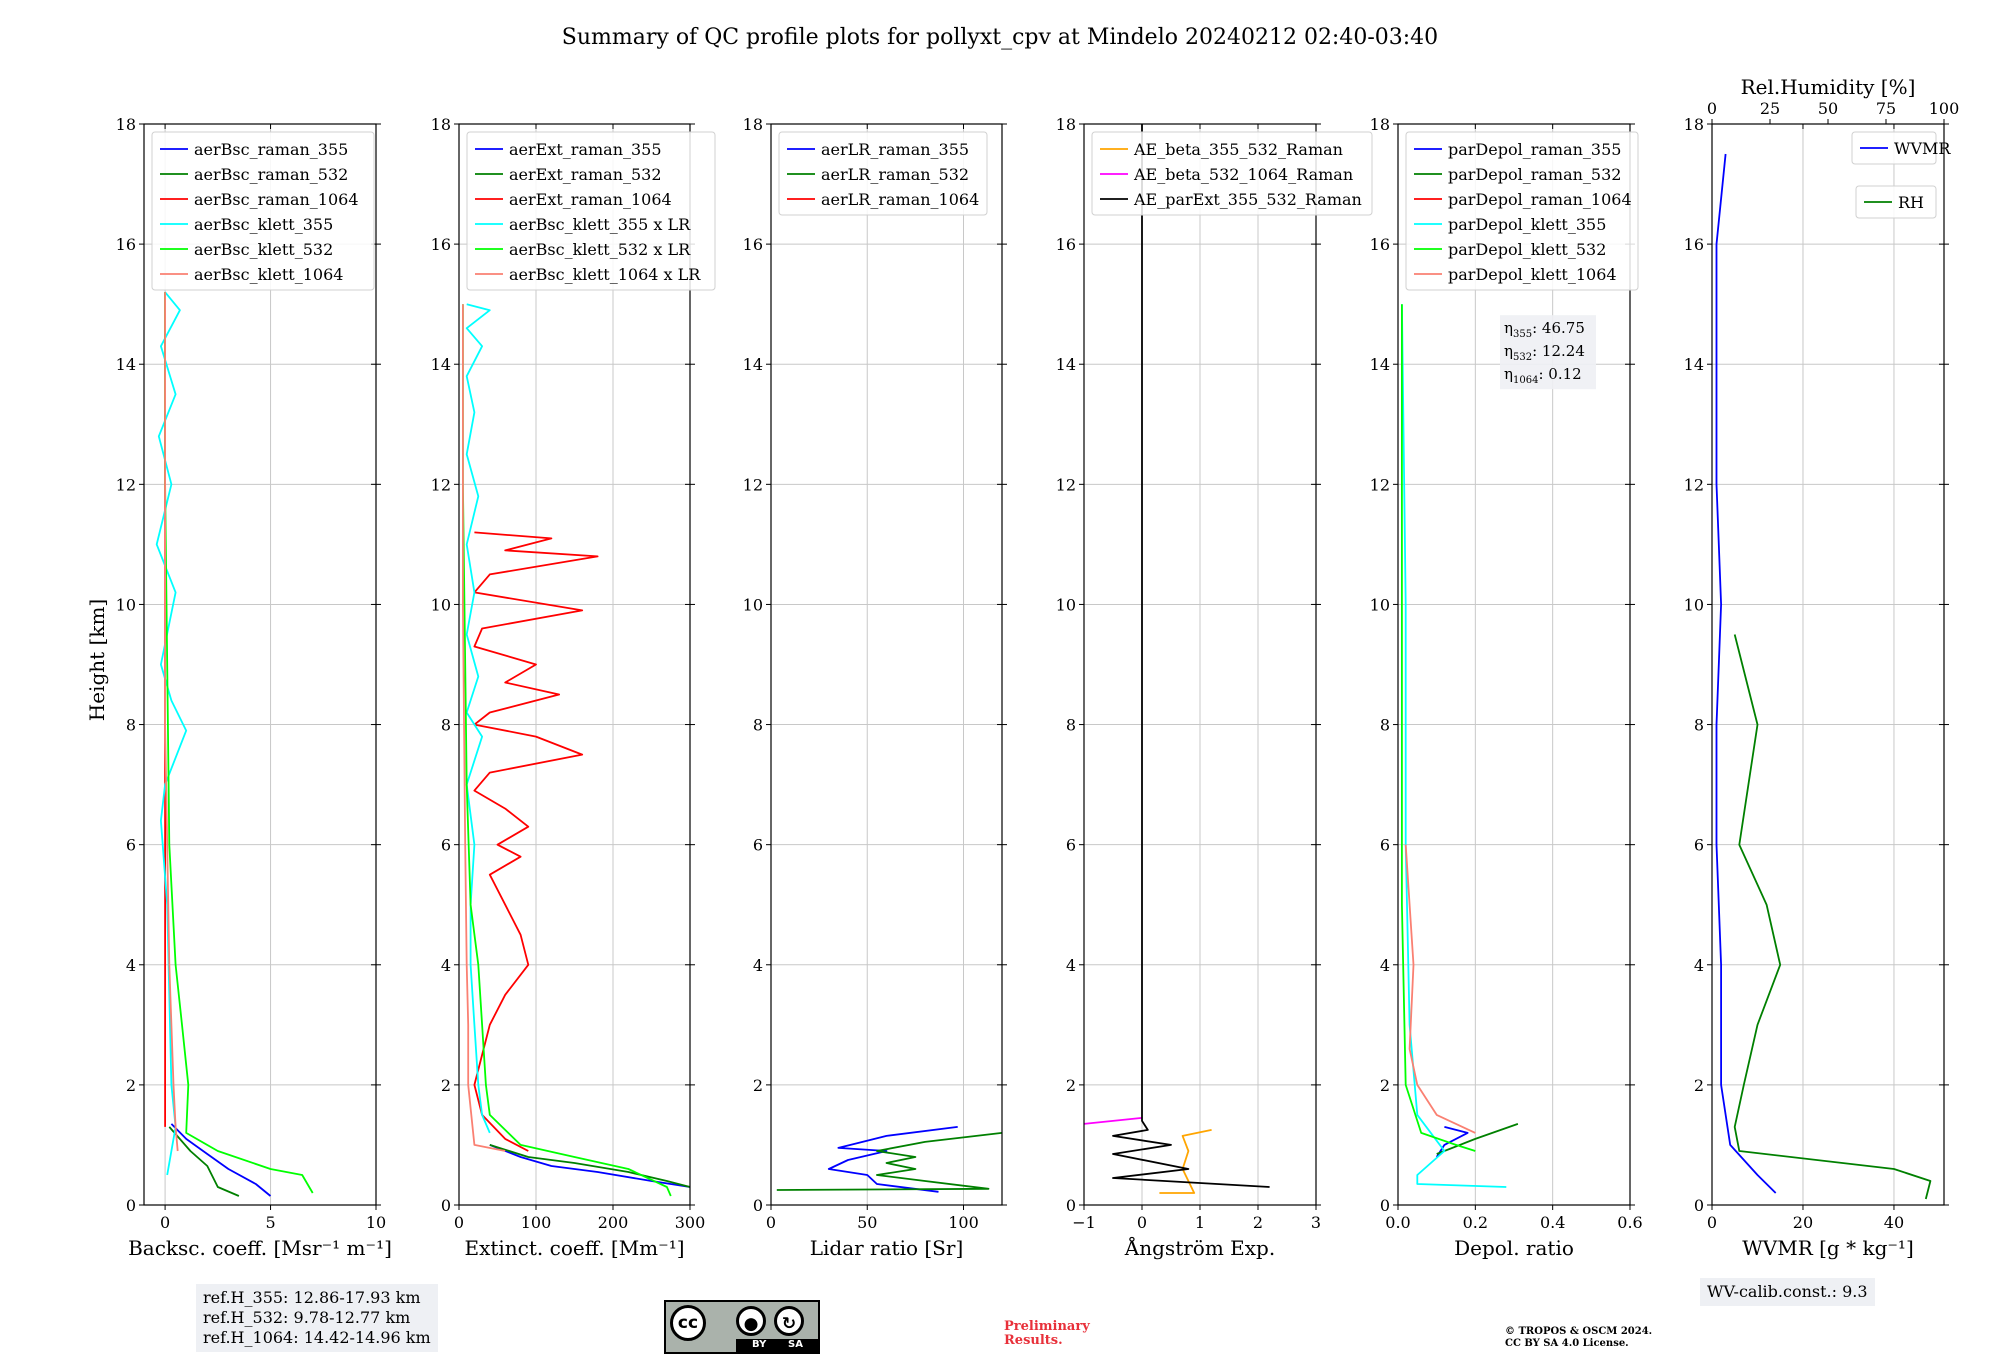  I want to click on legend-label: aerBsc_raman_1064, so click(276, 199).